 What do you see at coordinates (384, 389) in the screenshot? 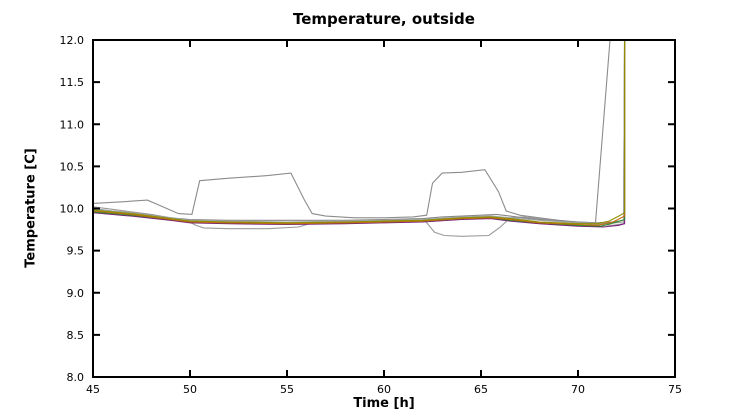
I see `x-tick-label: 60` at bounding box center [384, 389].